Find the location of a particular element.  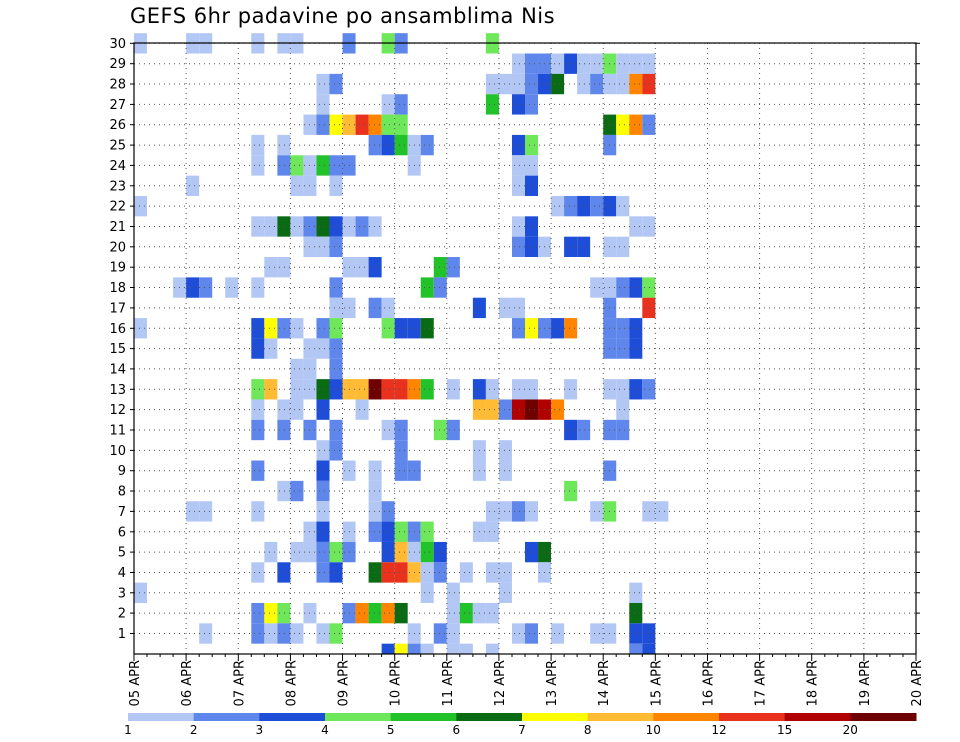

legend-label: 15 is located at coordinates (784, 730).